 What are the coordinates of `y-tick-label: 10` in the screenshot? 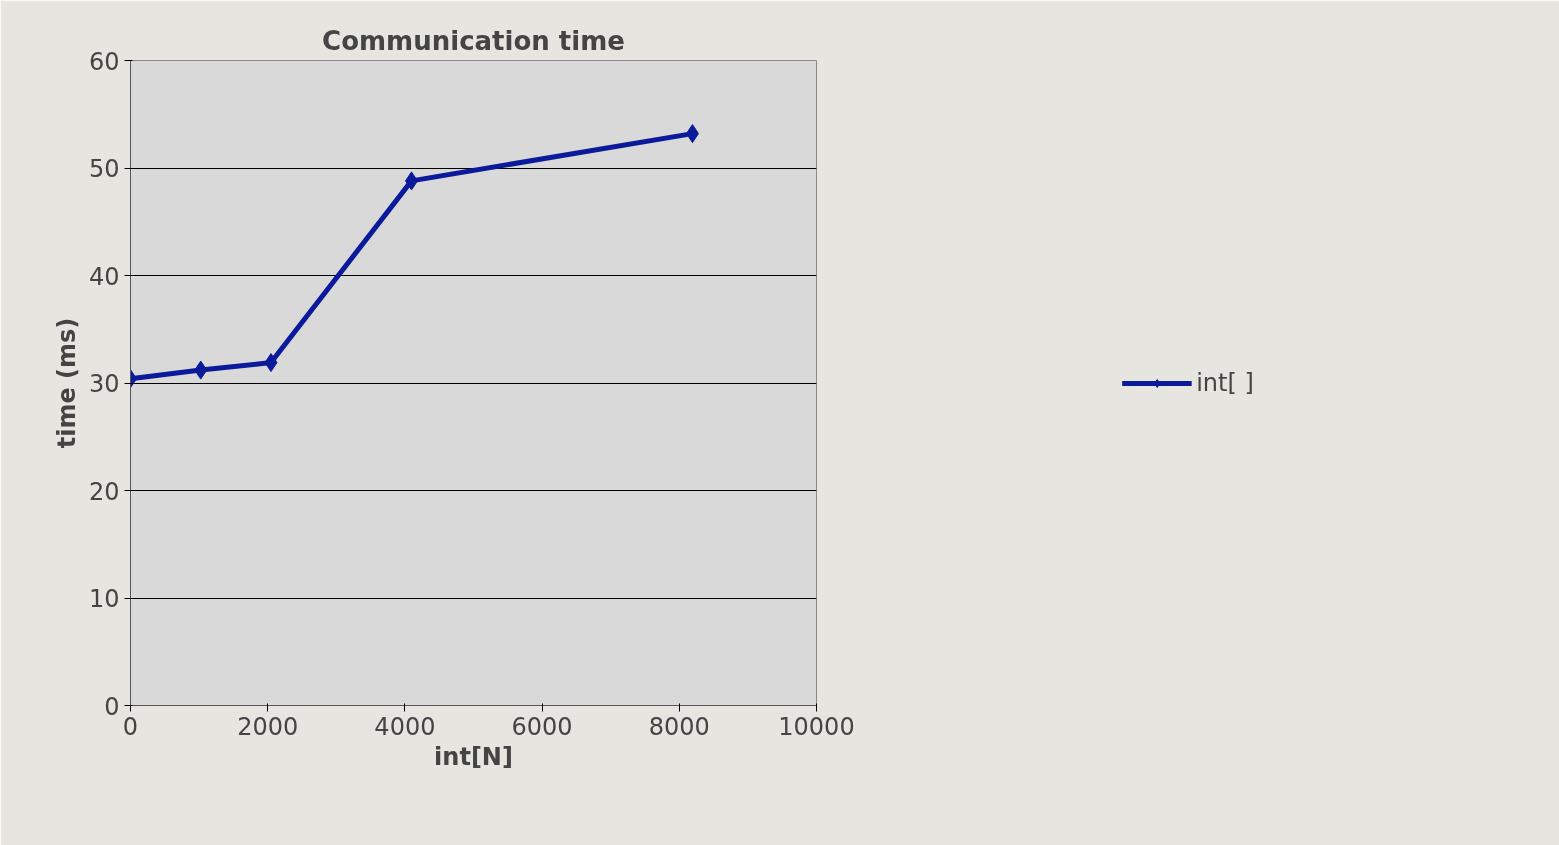 It's located at (104, 599).